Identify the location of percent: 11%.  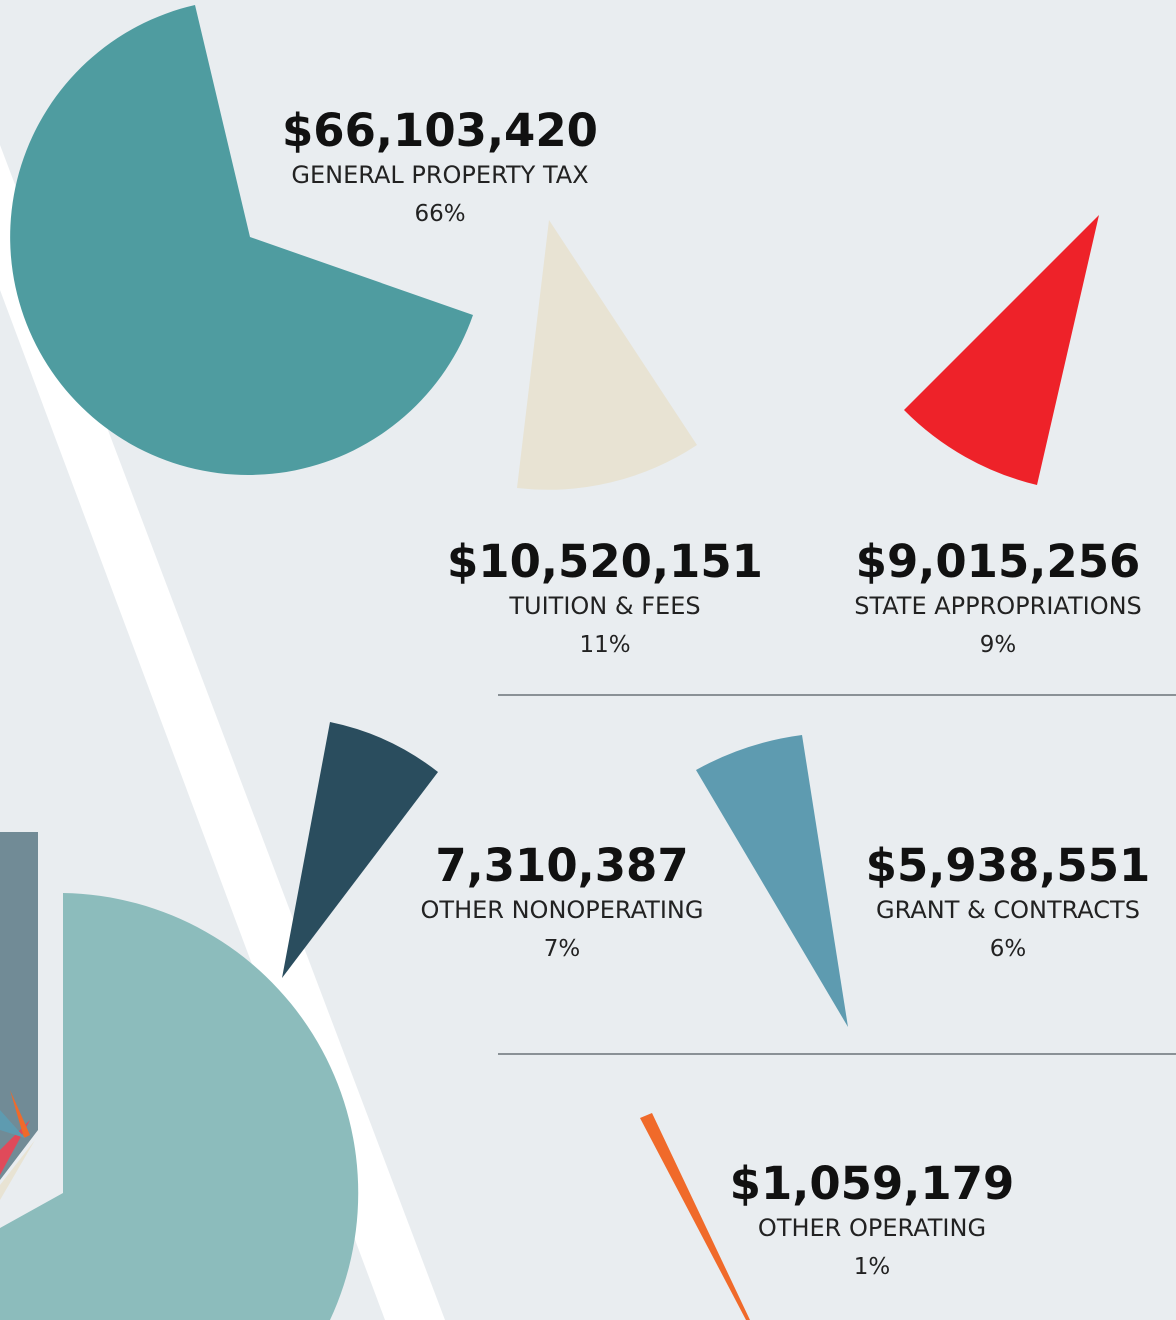
(604, 645).